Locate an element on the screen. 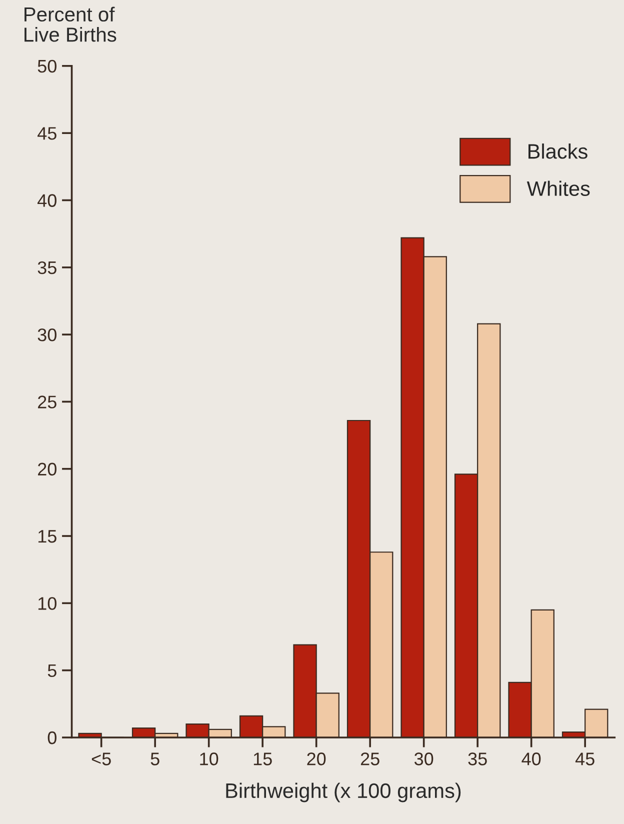 This screenshot has height=824, width=624. x-tick-label: 10 is located at coordinates (209, 759).